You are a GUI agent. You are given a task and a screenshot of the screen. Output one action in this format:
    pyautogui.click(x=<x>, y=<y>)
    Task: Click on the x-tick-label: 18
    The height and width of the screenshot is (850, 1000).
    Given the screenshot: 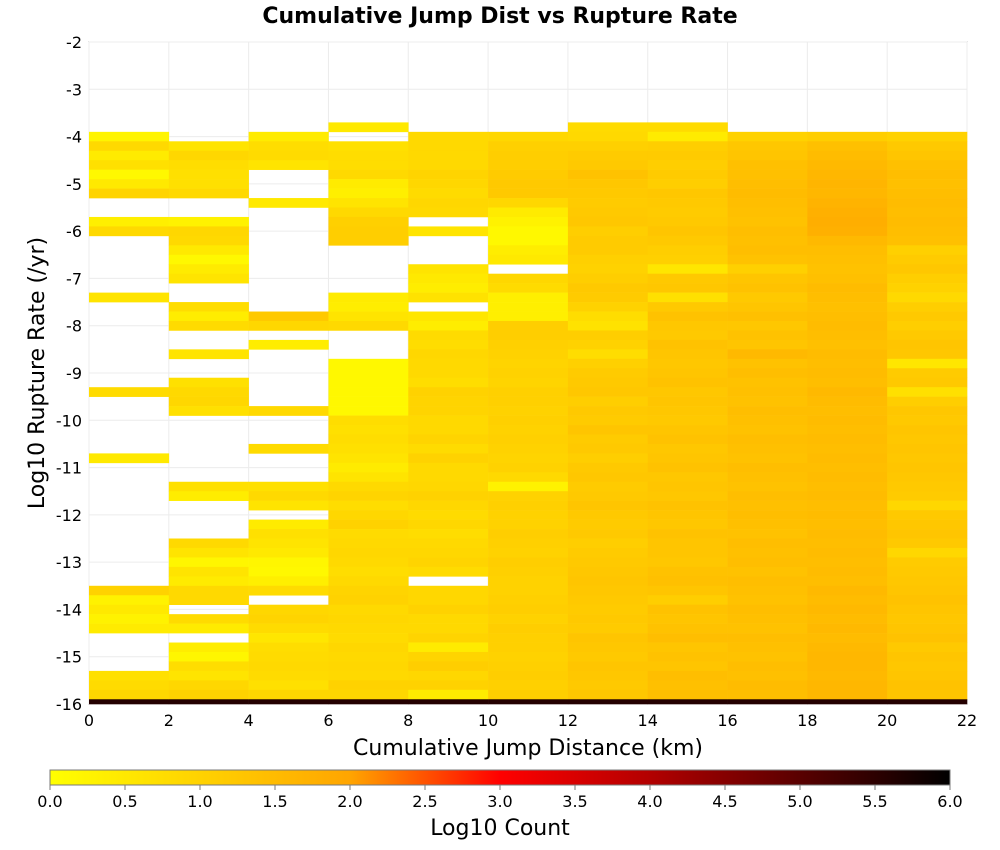 What is the action you would take?
    pyautogui.click(x=807, y=720)
    